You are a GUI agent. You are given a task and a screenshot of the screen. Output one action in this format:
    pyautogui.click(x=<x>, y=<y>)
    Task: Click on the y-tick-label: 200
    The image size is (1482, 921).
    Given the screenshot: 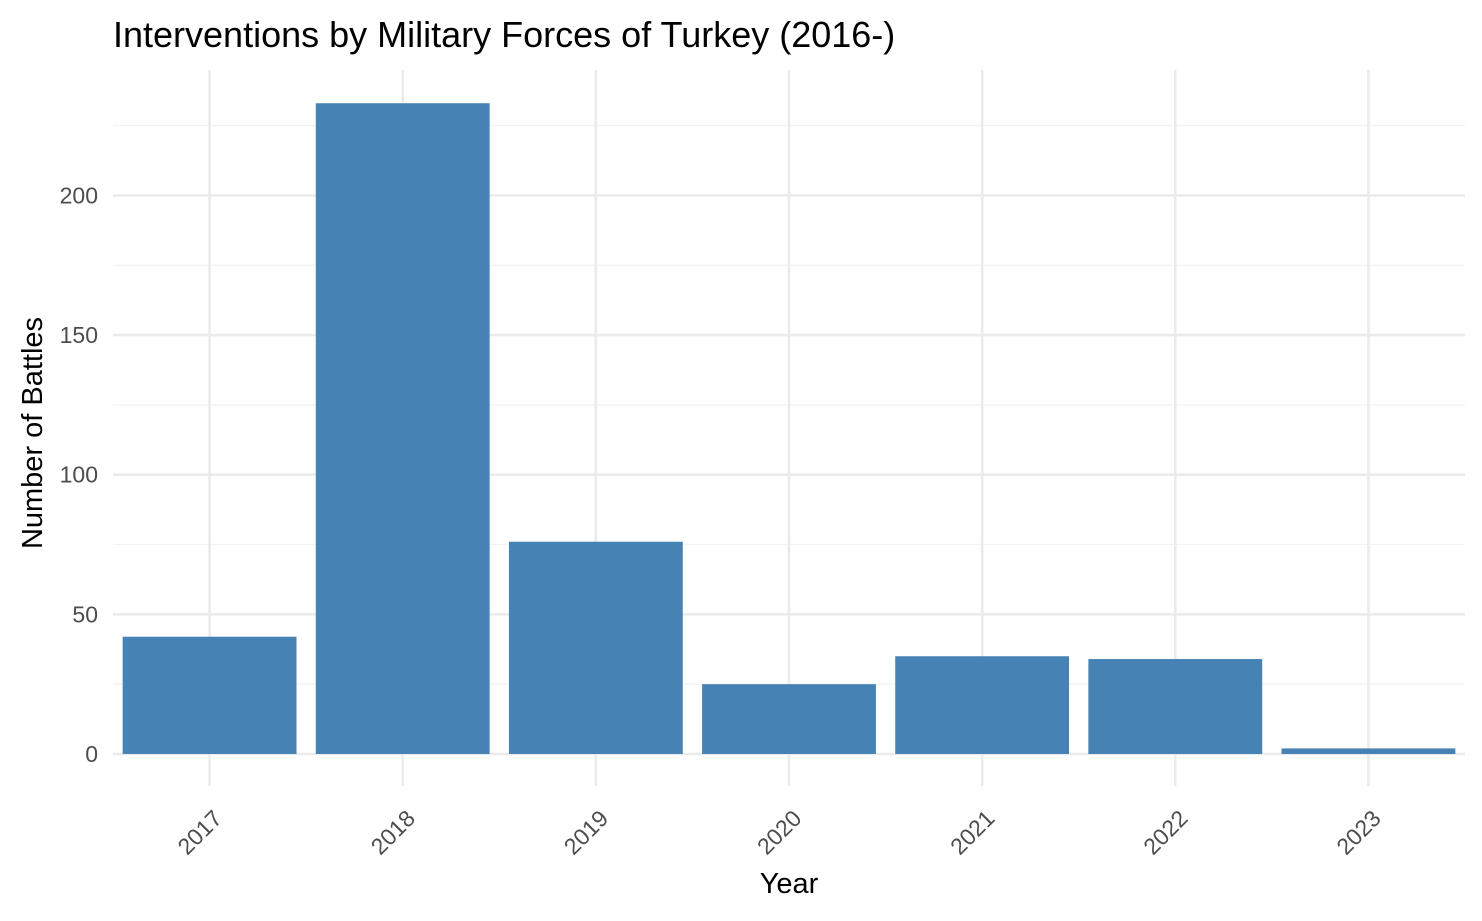 What is the action you would take?
    pyautogui.click(x=79, y=195)
    